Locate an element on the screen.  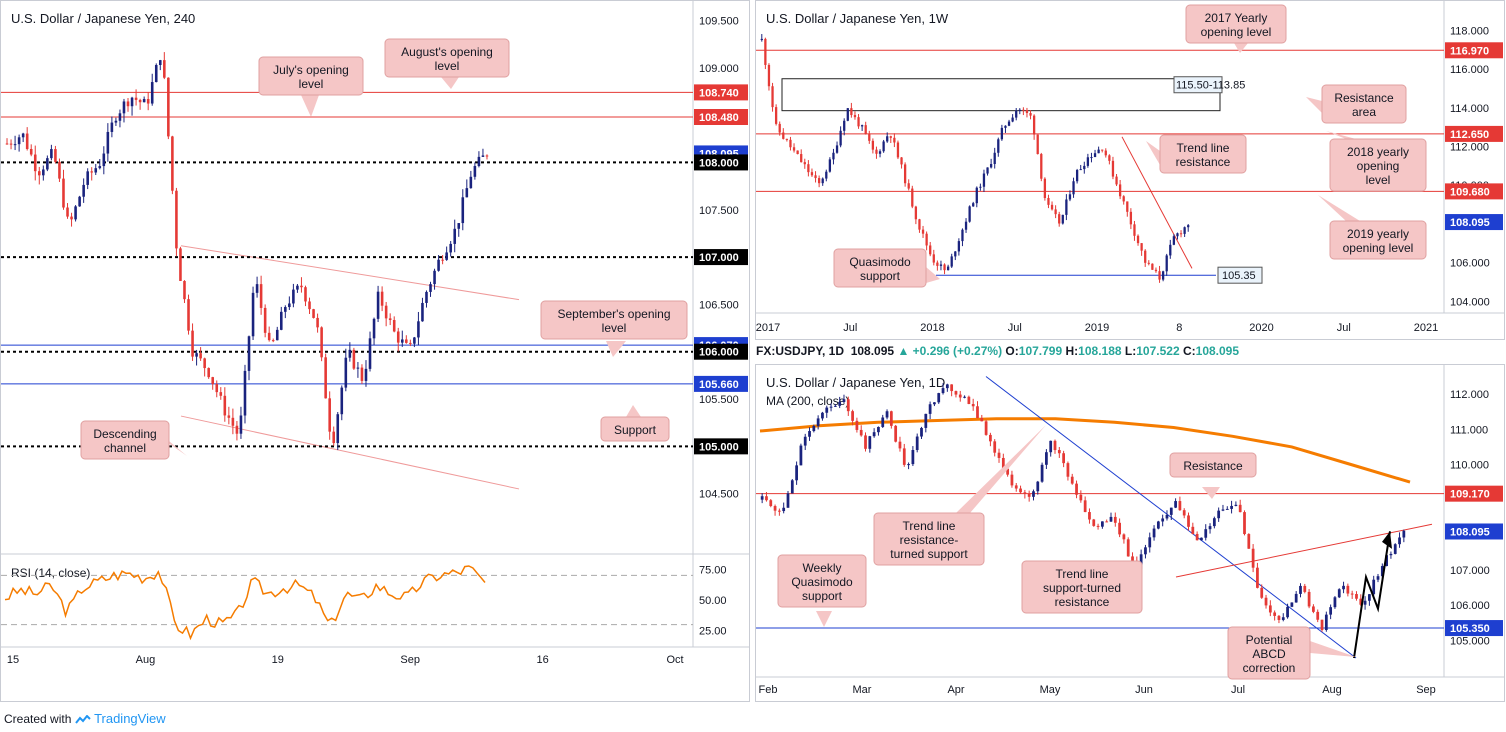
callout-text: level is located at coordinates (614, 328).